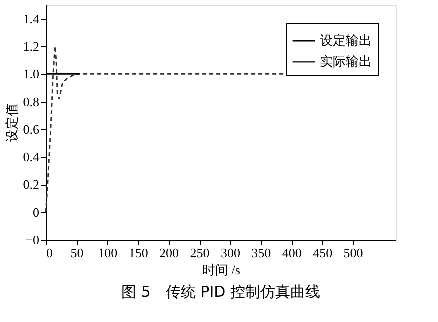 The image size is (438, 322). I want to click on text: 图 5 传统 PID 控制仿真曲线, so click(221, 292).